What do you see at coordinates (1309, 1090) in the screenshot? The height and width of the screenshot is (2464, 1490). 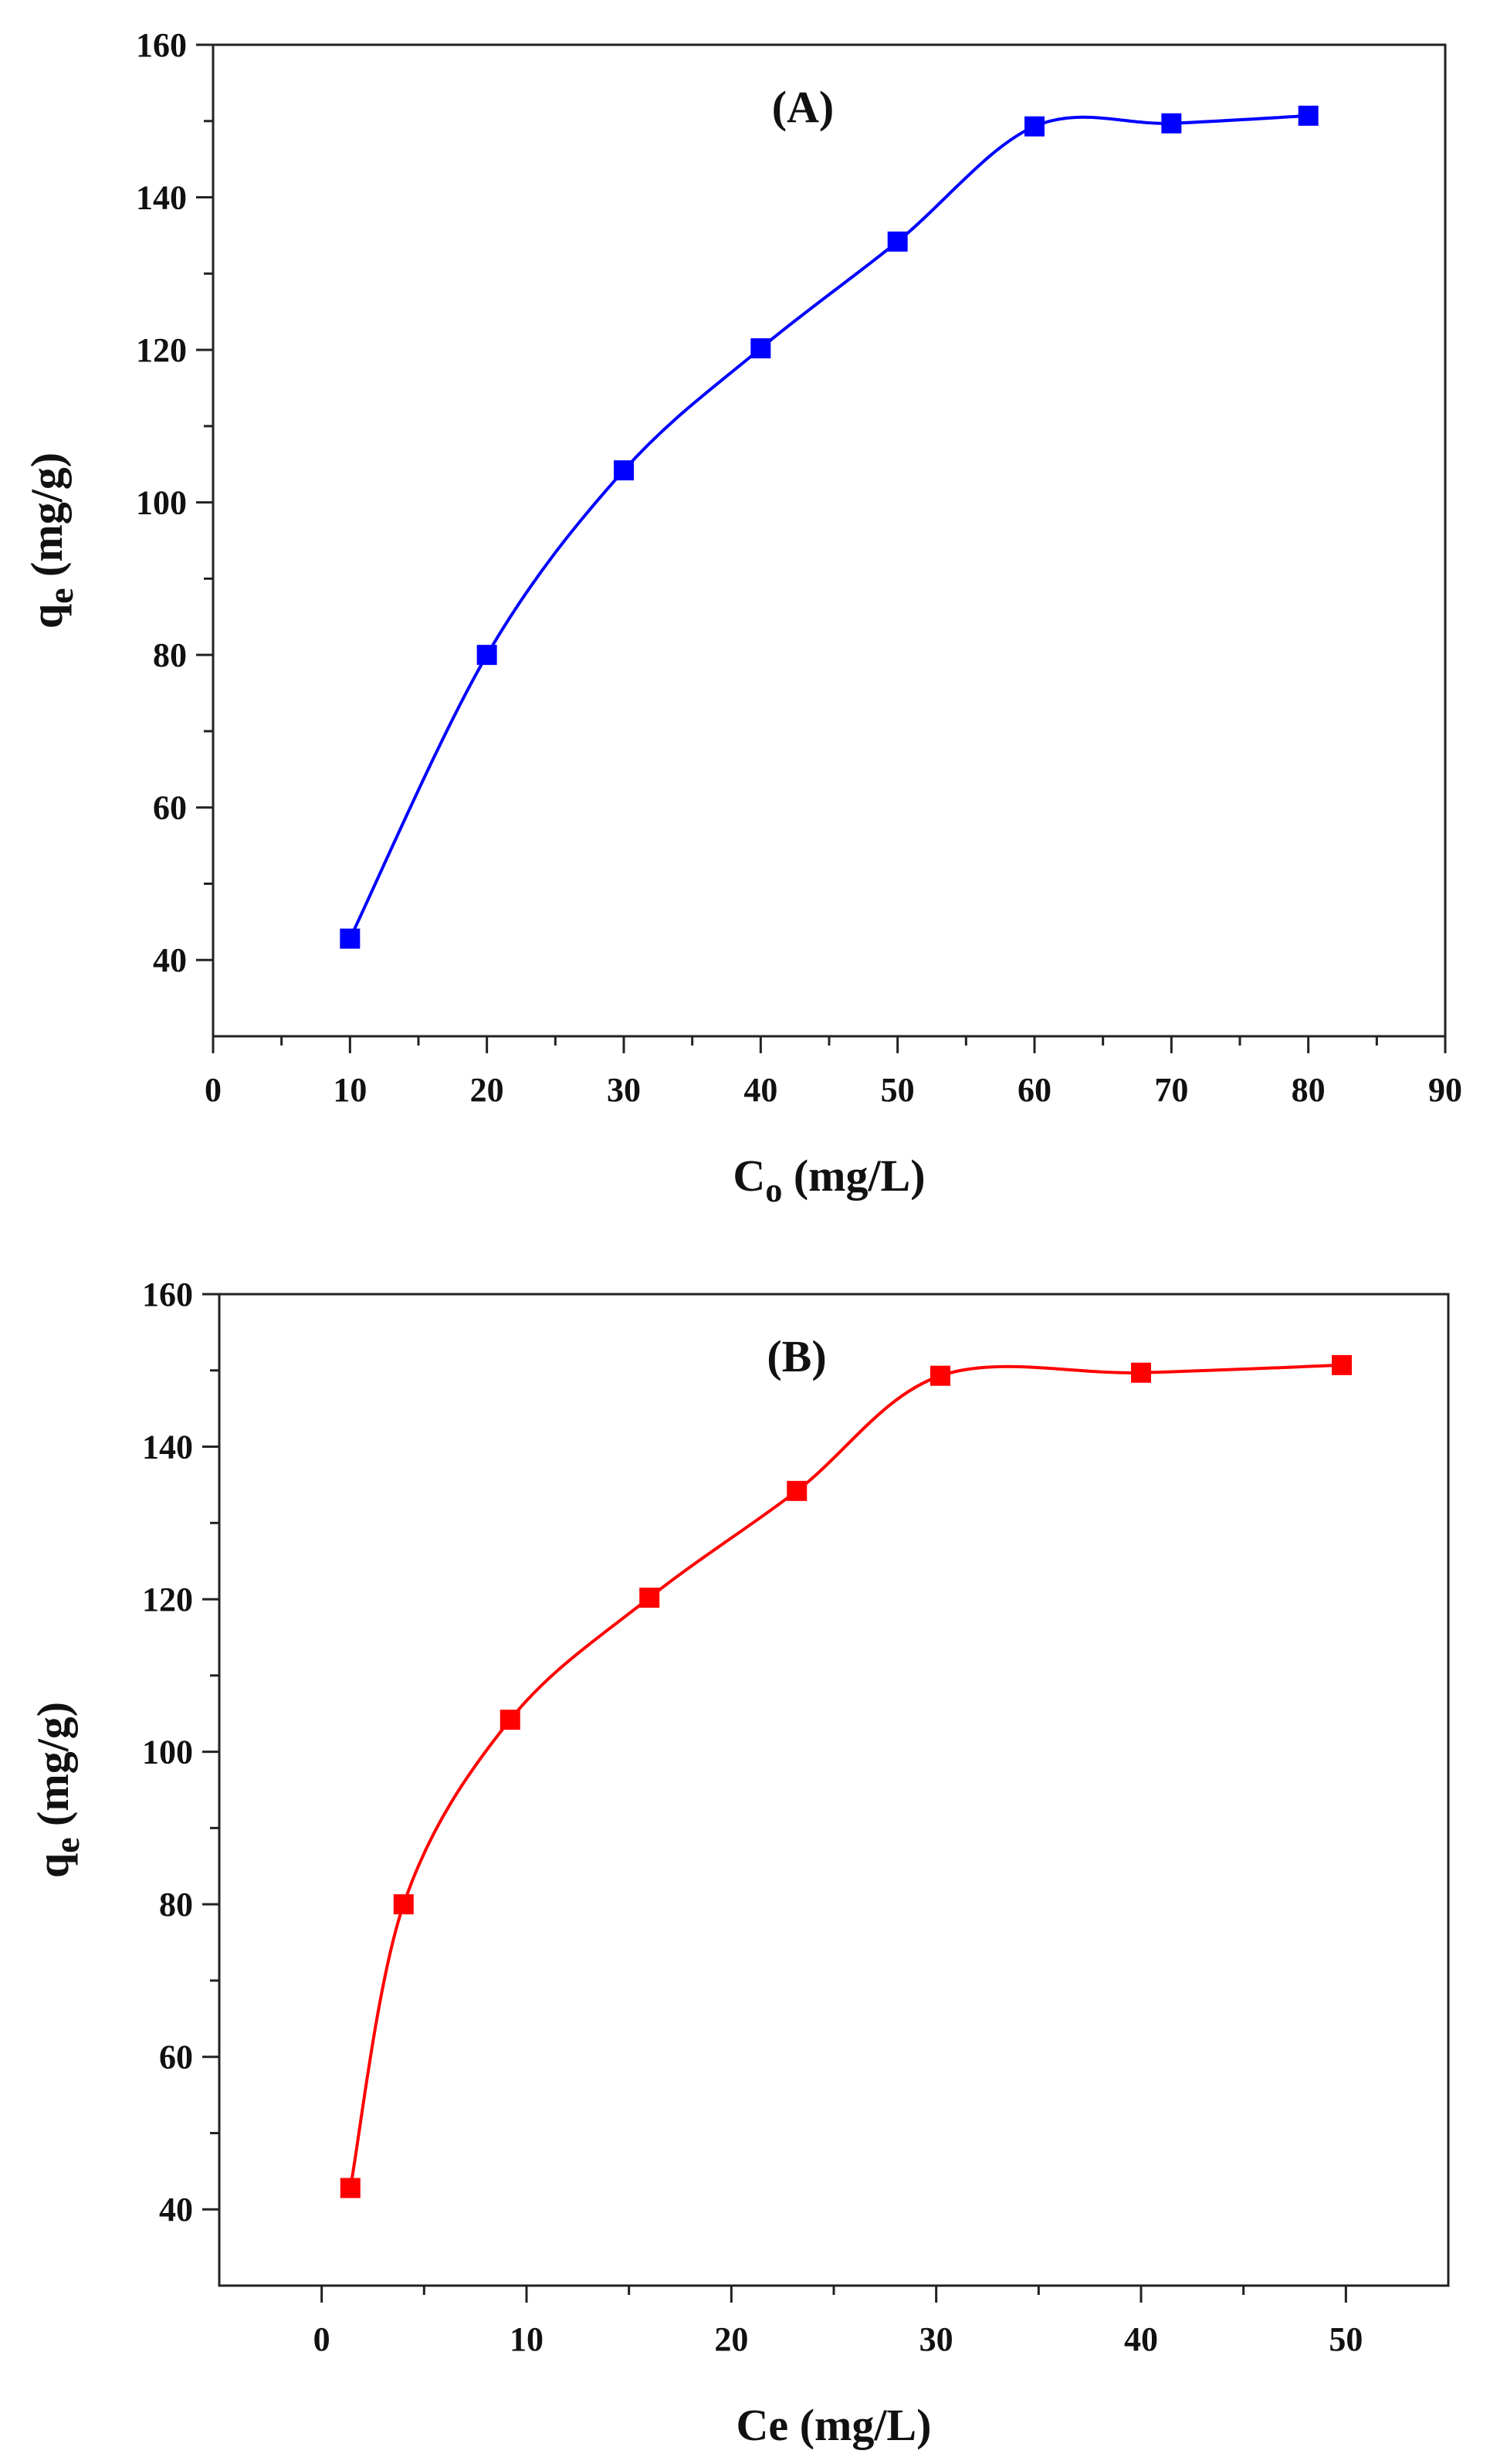 I see `x-tick-label: 80` at bounding box center [1309, 1090].